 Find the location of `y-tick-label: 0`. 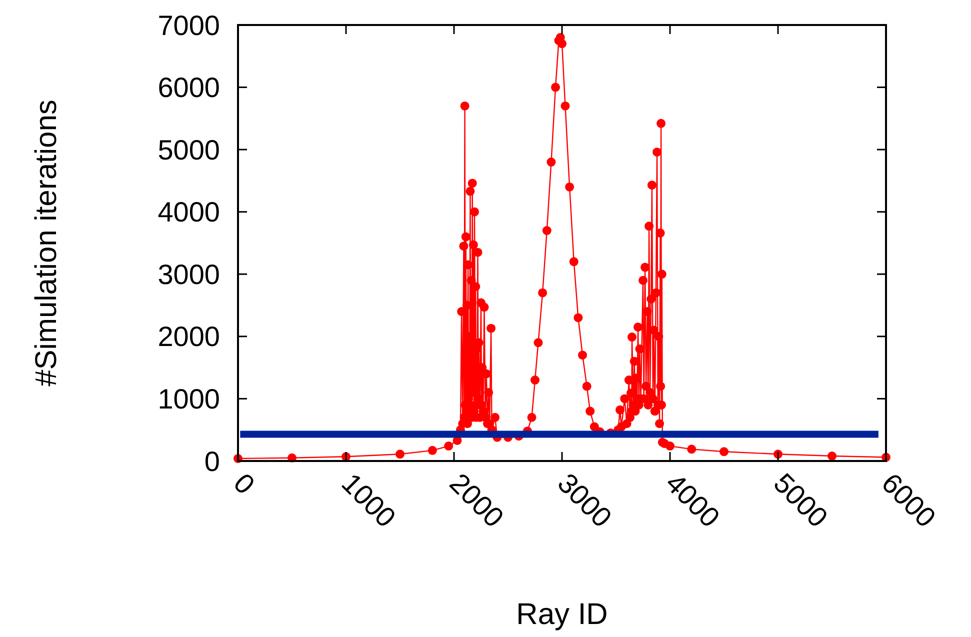

y-tick-label: 0 is located at coordinates (212, 461).